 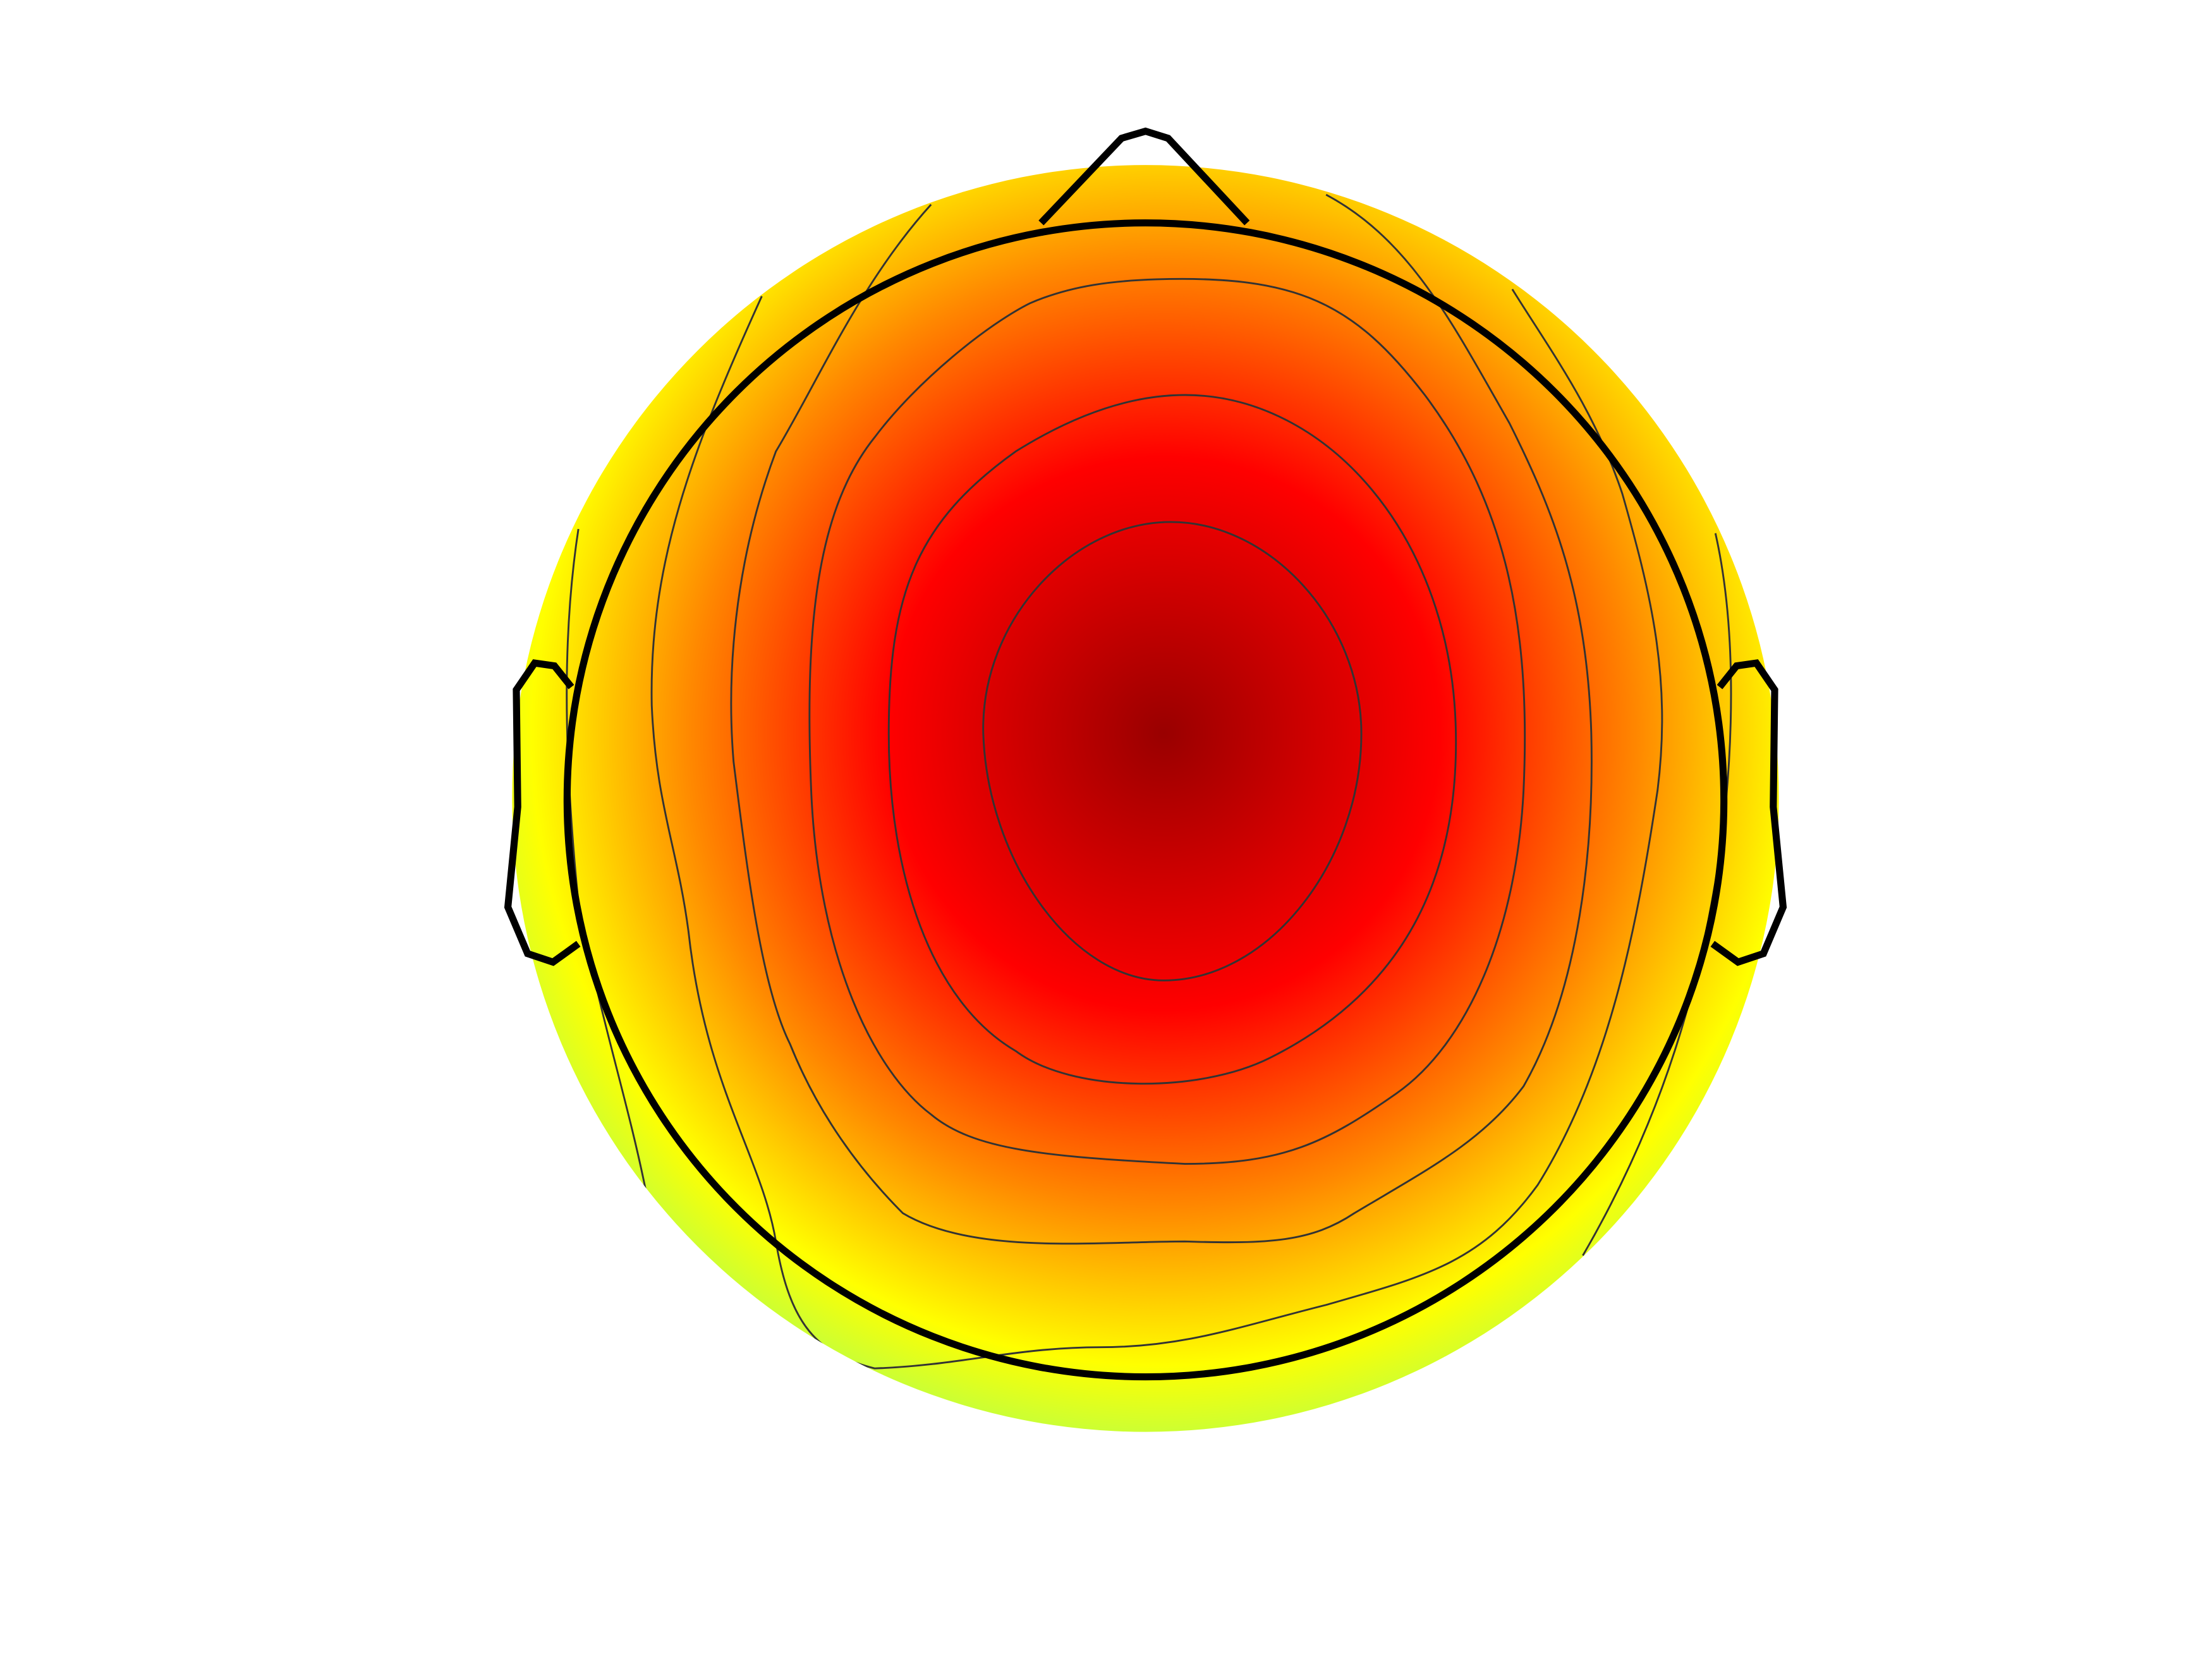 I want to click on right-ear, so click(x=1748, y=812).